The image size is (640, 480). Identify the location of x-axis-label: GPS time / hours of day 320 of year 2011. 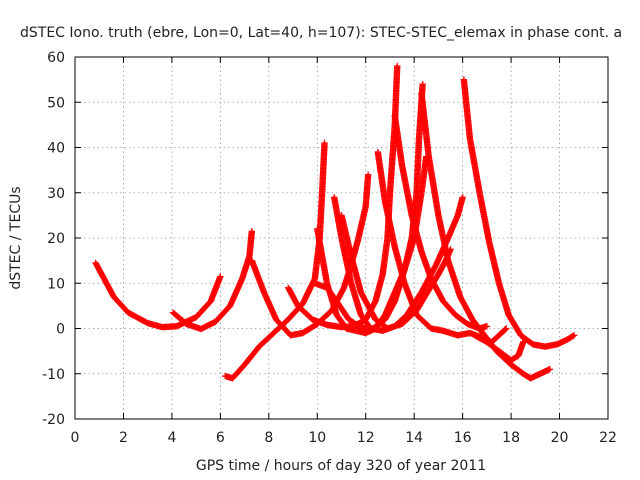
(341, 466).